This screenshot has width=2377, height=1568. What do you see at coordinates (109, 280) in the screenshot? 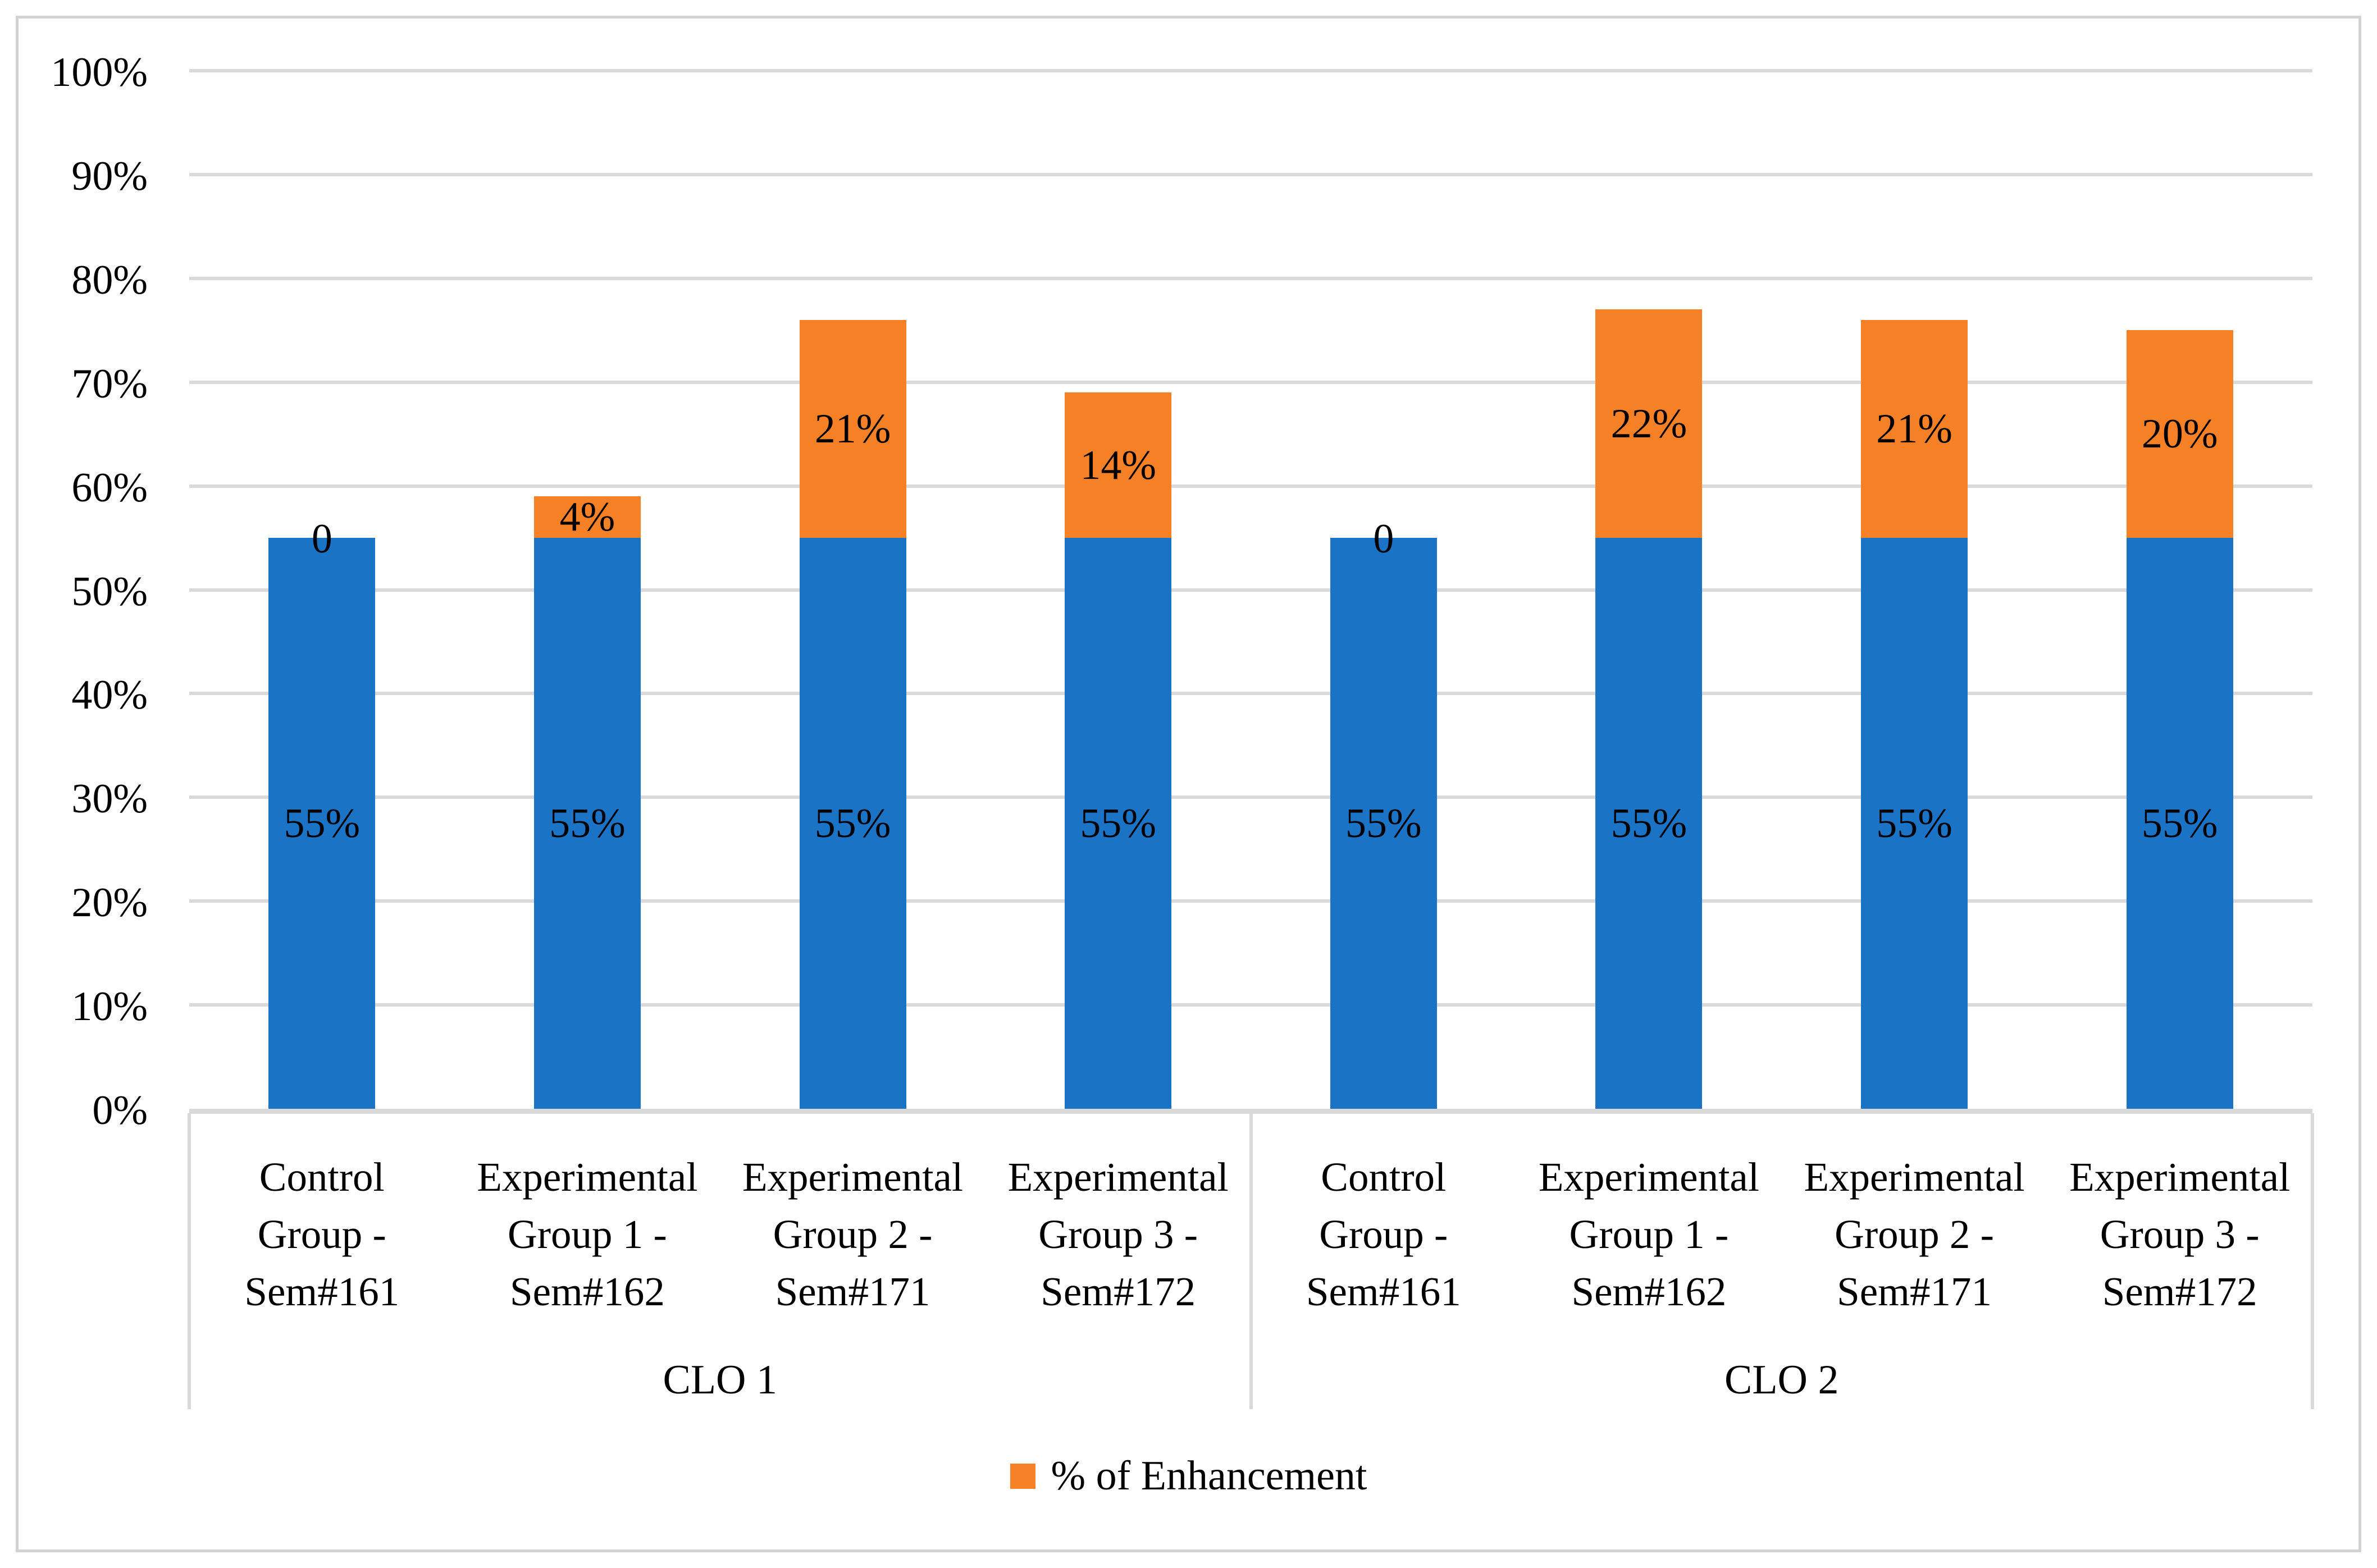
I see `y-tick-label-80: 80%` at bounding box center [109, 280].